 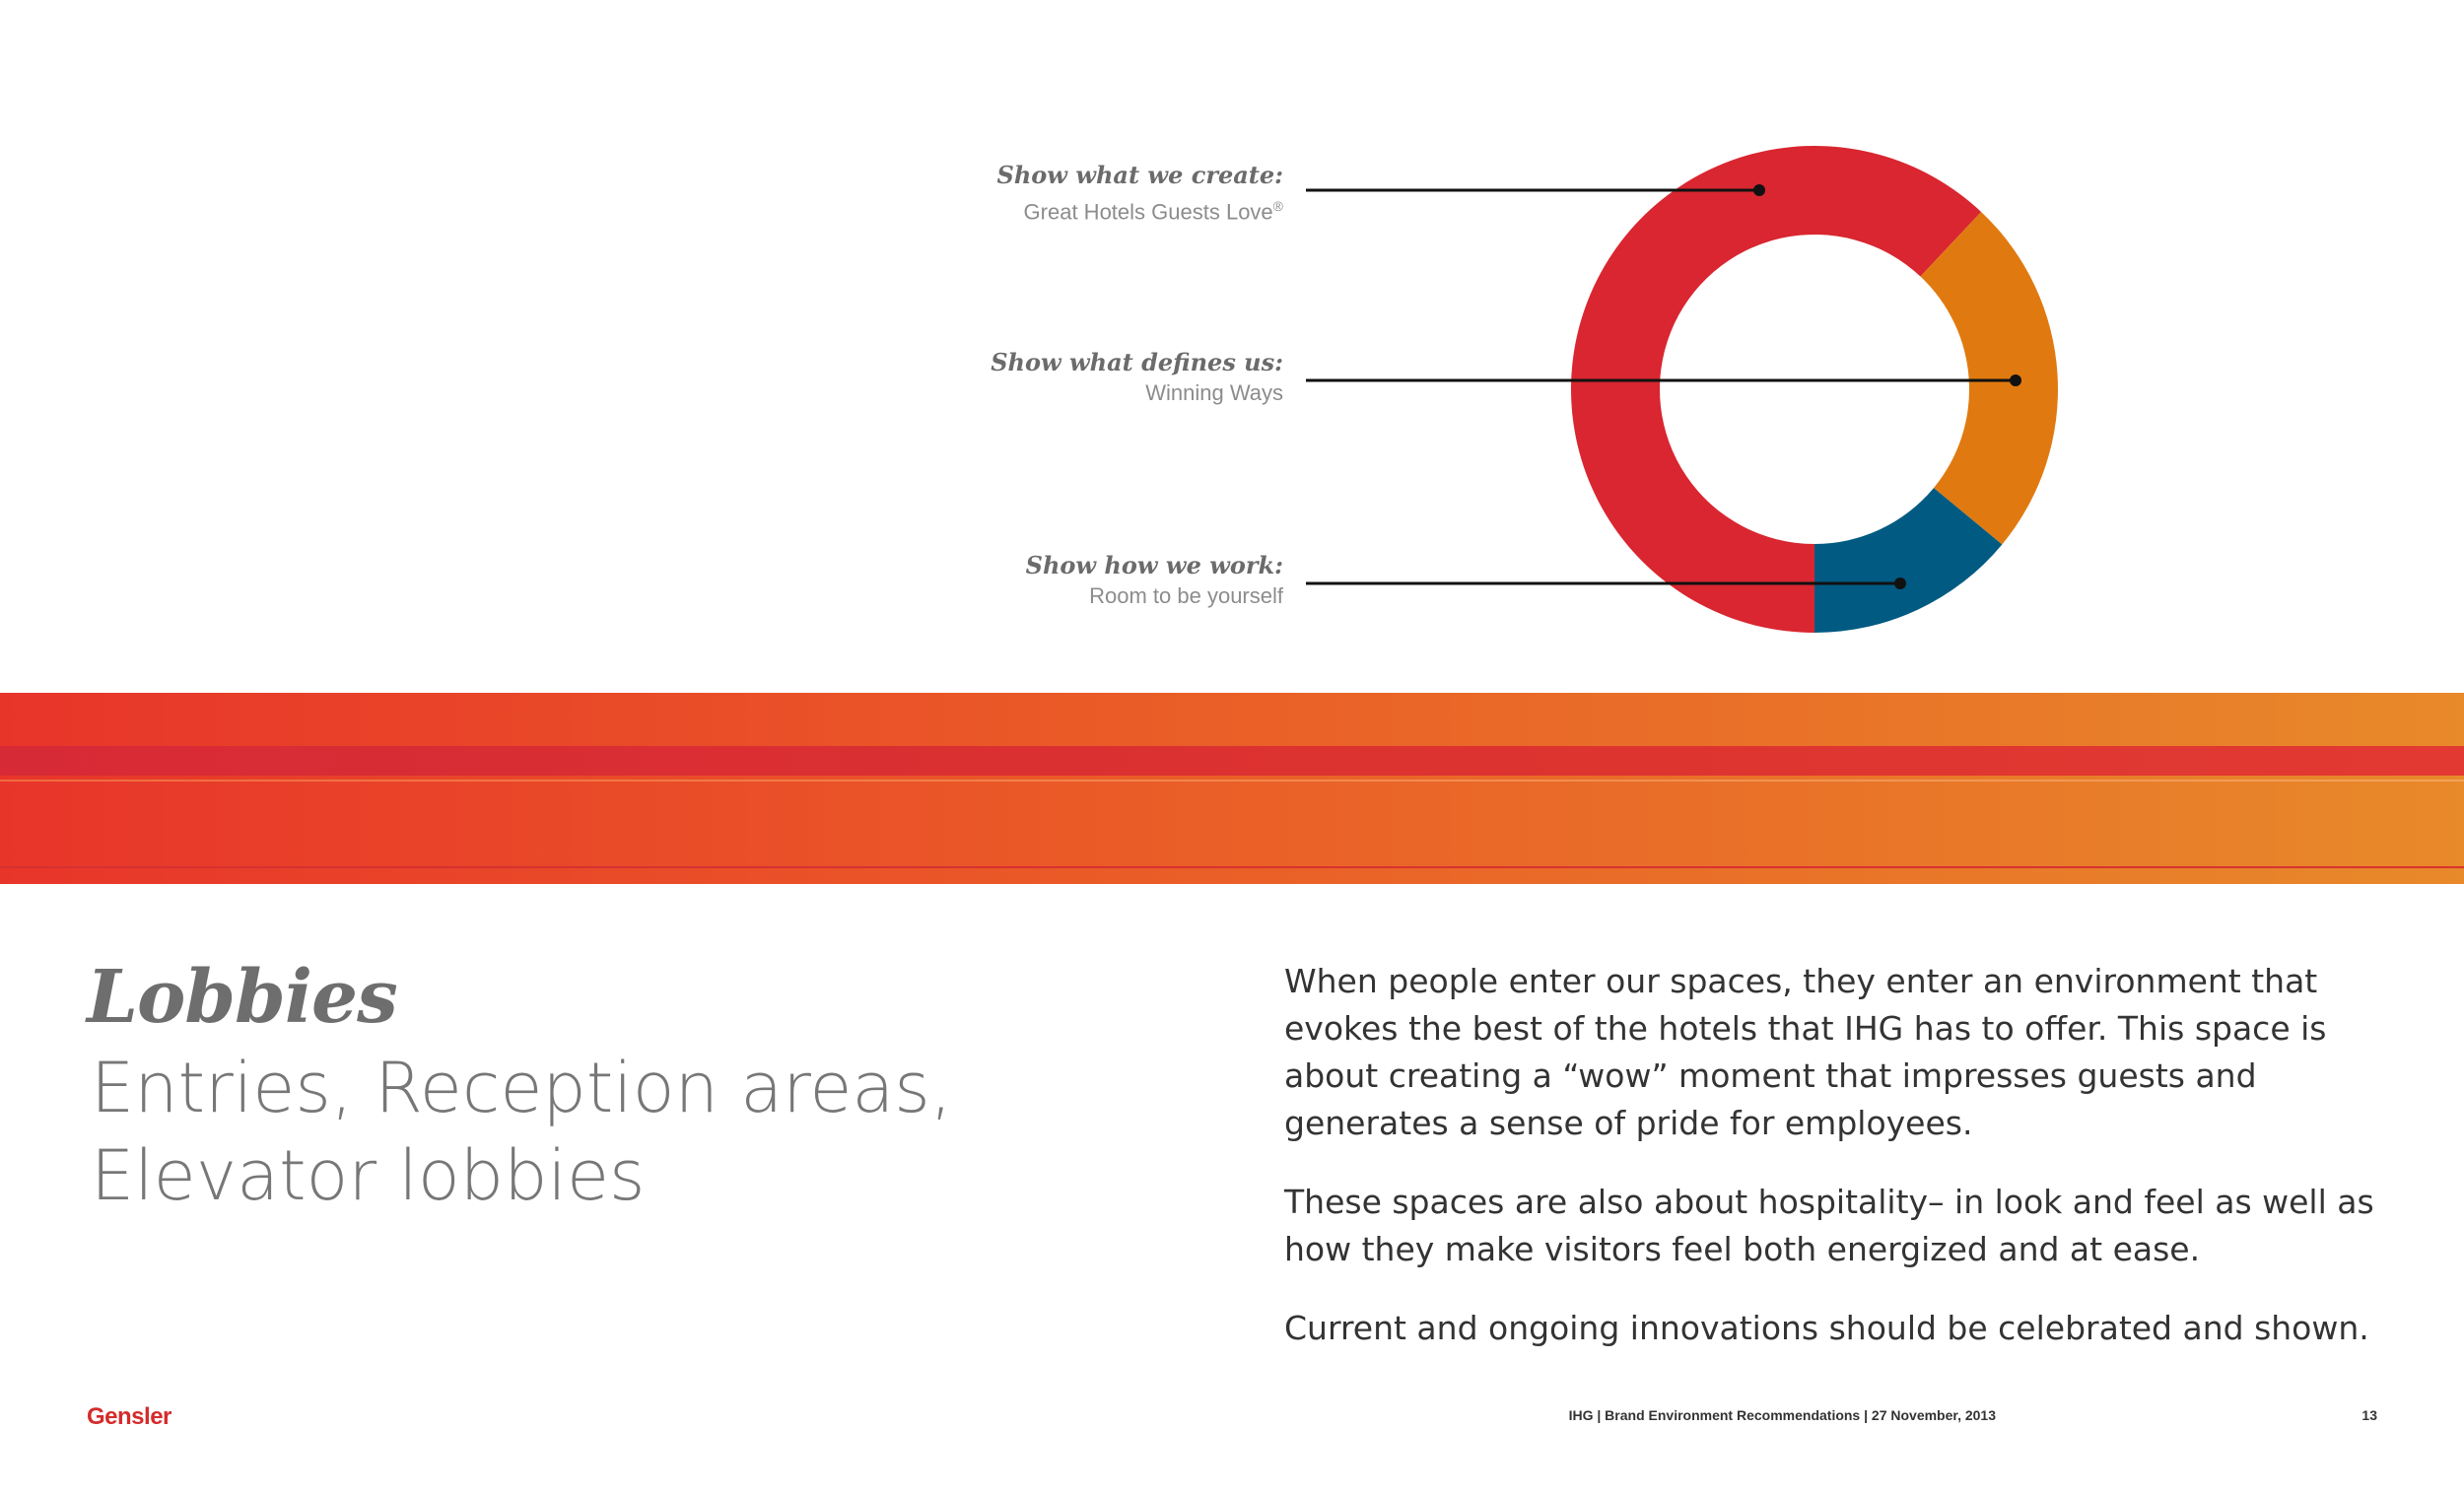 I want to click on leader-dot-defines, so click(x=2015, y=380).